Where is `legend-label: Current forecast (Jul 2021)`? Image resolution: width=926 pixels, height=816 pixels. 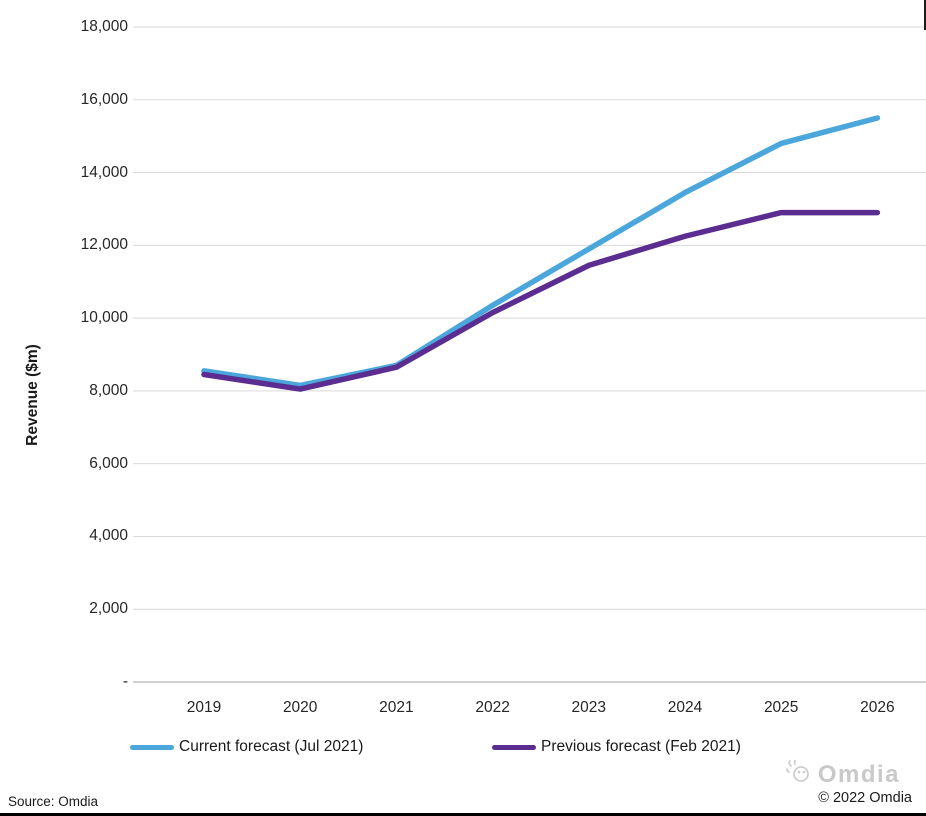 legend-label: Current forecast (Jul 2021) is located at coordinates (271, 746).